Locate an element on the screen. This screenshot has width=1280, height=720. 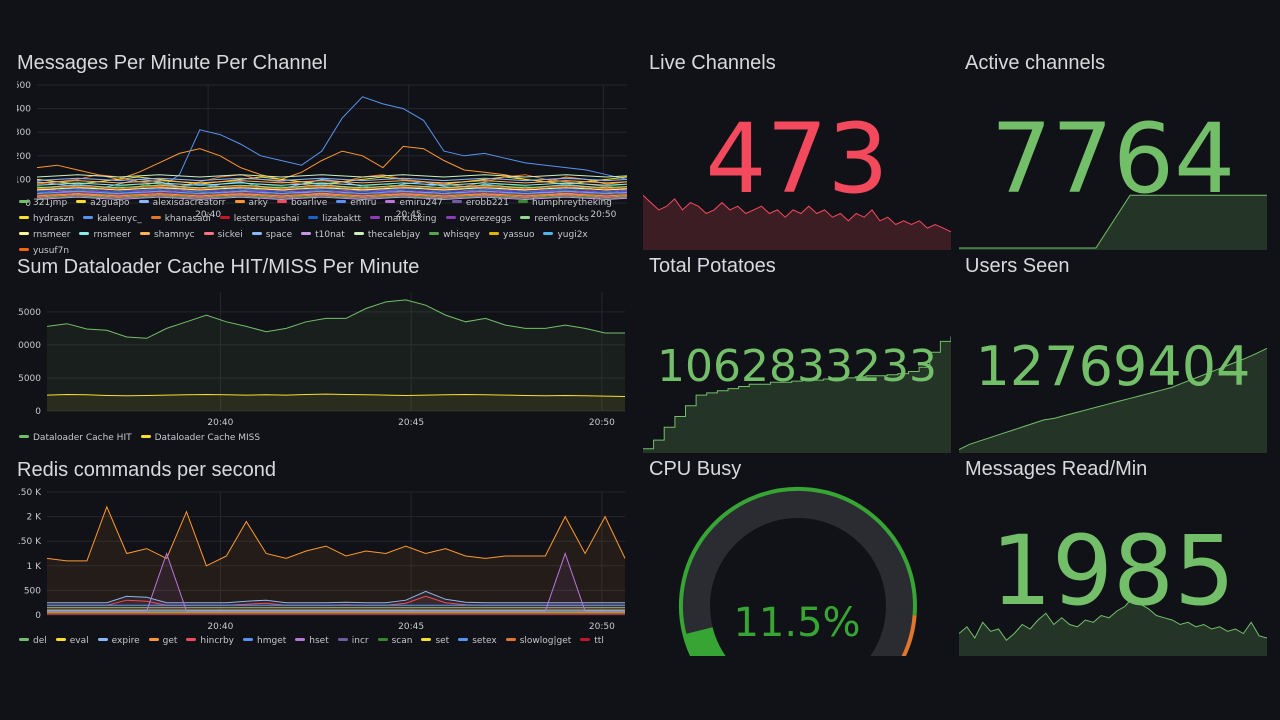
legend-item: del is located at coordinates (33, 641).